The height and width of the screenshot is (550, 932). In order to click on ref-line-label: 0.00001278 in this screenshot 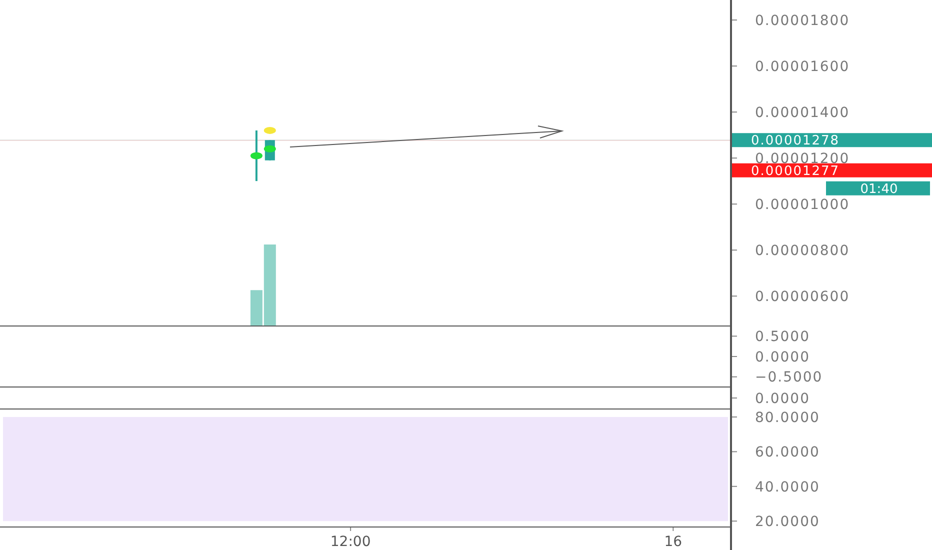, I will do `click(795, 141)`.